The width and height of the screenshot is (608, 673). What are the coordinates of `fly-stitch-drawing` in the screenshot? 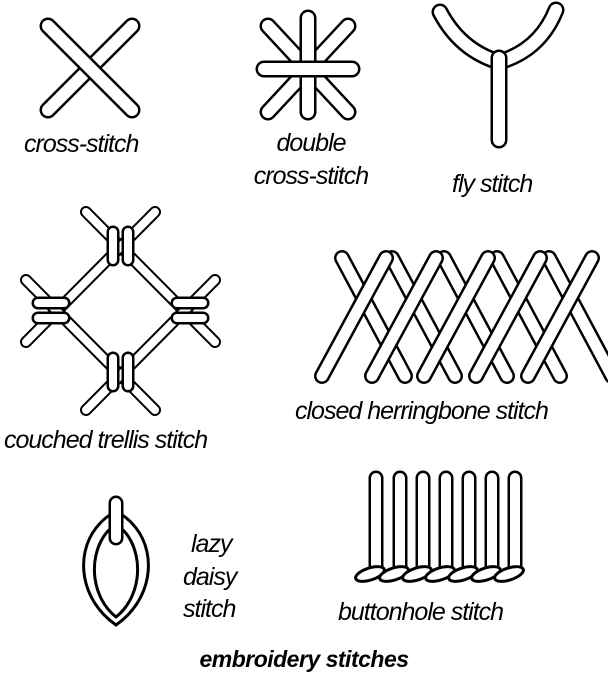 It's located at (498, 75).